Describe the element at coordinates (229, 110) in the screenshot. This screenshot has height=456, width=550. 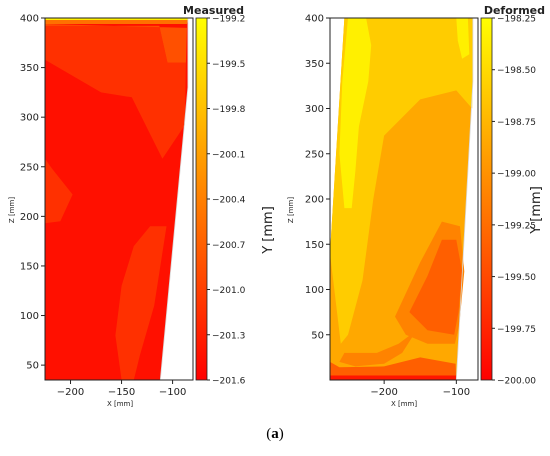
I see `panel-1-colorbar-tick-label: −199.8` at that location.